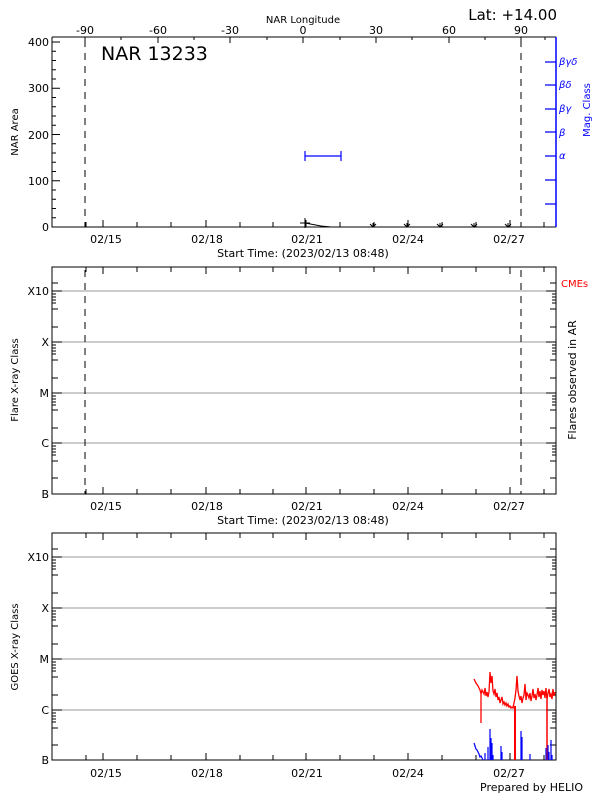 This screenshot has width=600, height=800. I want to click on svg-text: -90, so click(85, 30).